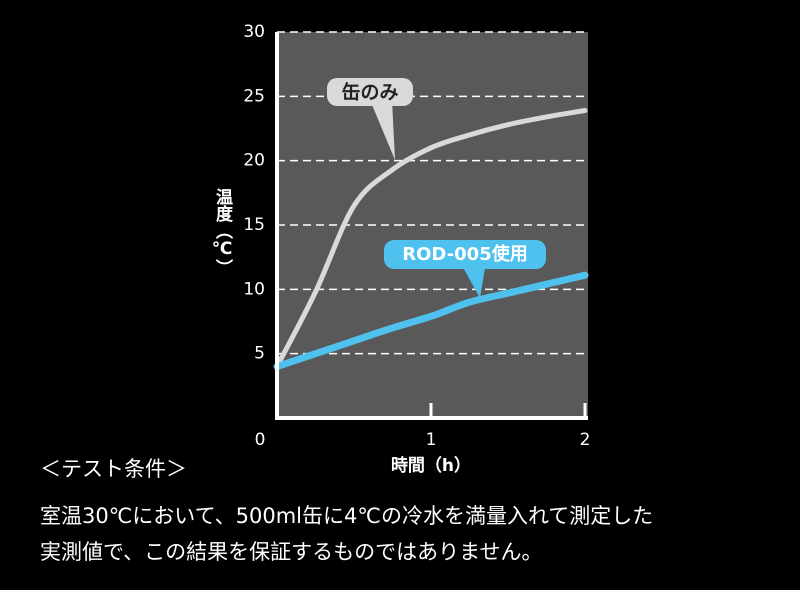  I want to click on x-tick-label: 0, so click(260, 440).